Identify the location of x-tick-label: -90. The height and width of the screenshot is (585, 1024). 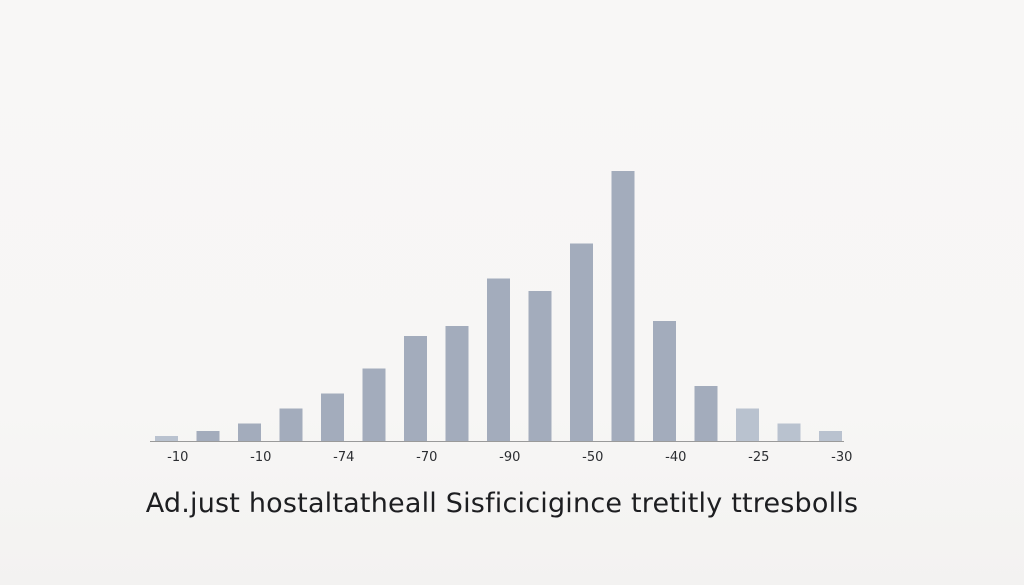
(509, 457).